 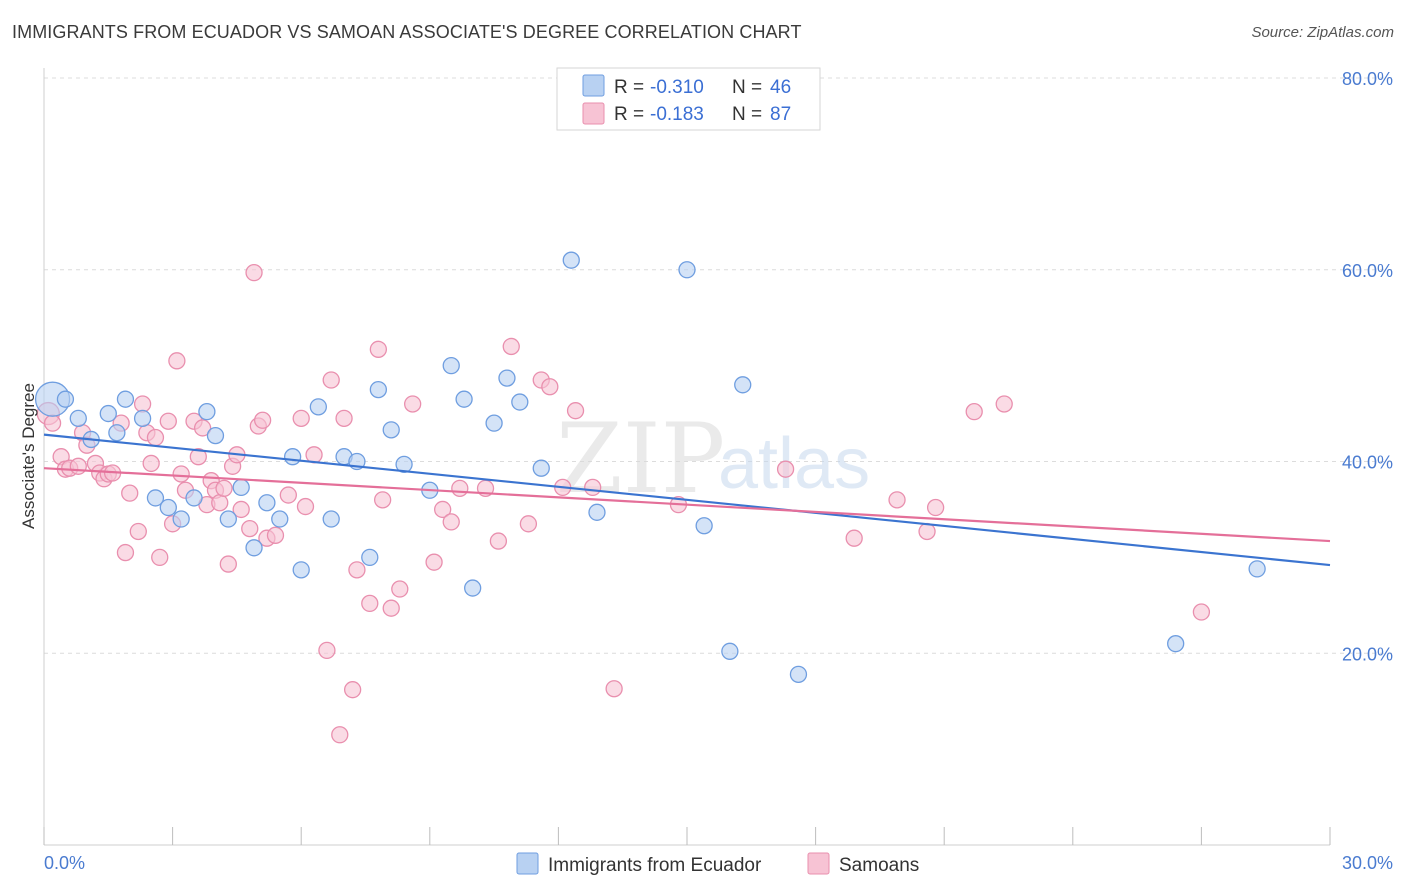 What do you see at coordinates (879, 865) in the screenshot?
I see `bottom-legend-label-samoans: Samoans` at bounding box center [879, 865].